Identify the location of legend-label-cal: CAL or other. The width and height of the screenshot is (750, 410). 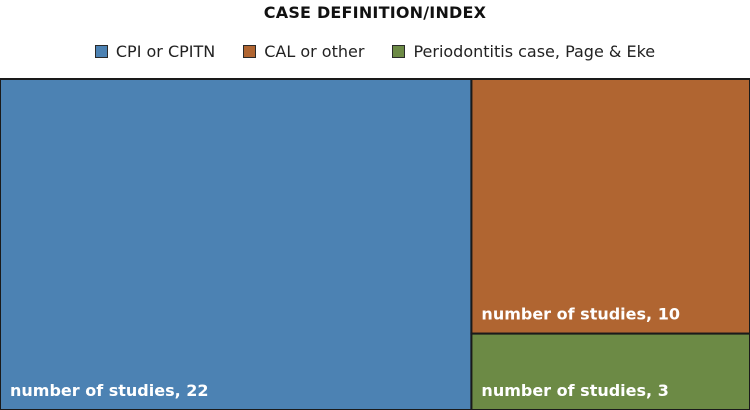
(314, 51).